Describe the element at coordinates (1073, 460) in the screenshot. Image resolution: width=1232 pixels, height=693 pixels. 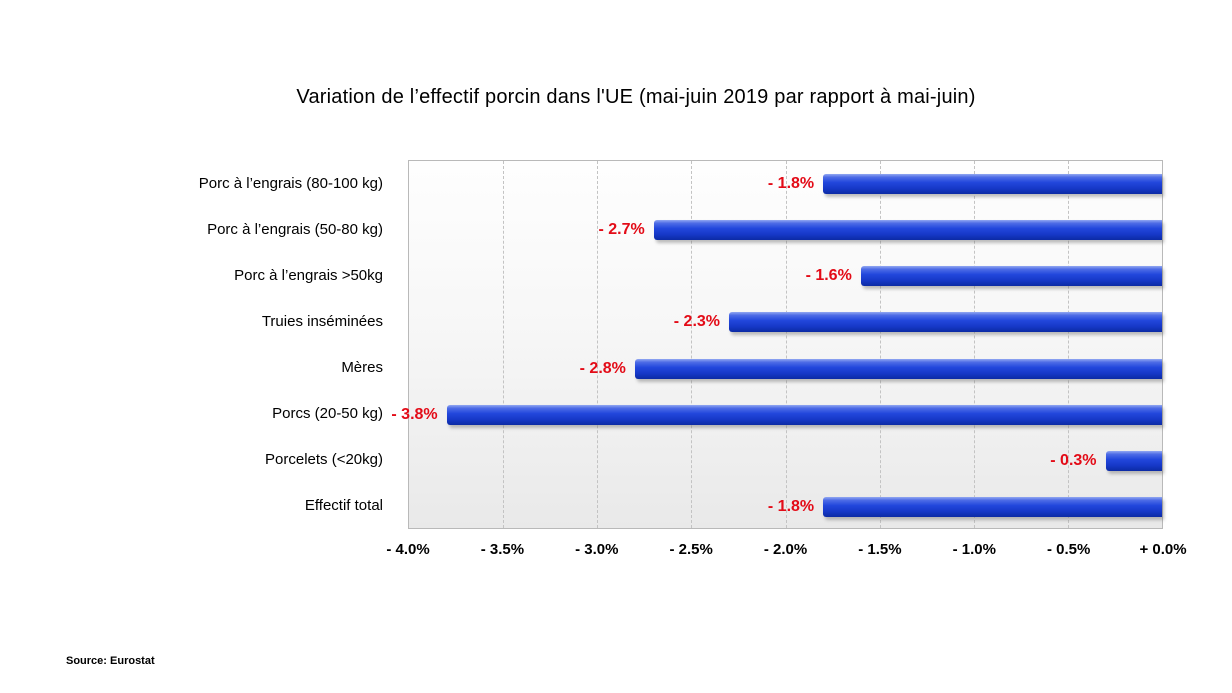
I see `bar-value-label: - 0.3%` at that location.